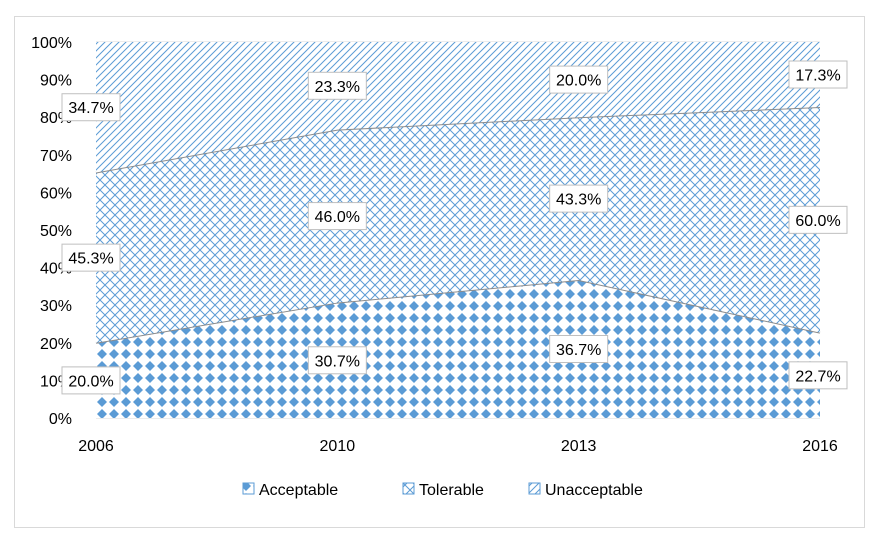 The image size is (880, 545). I want to click on y-tick-label: 100%, so click(51, 43).